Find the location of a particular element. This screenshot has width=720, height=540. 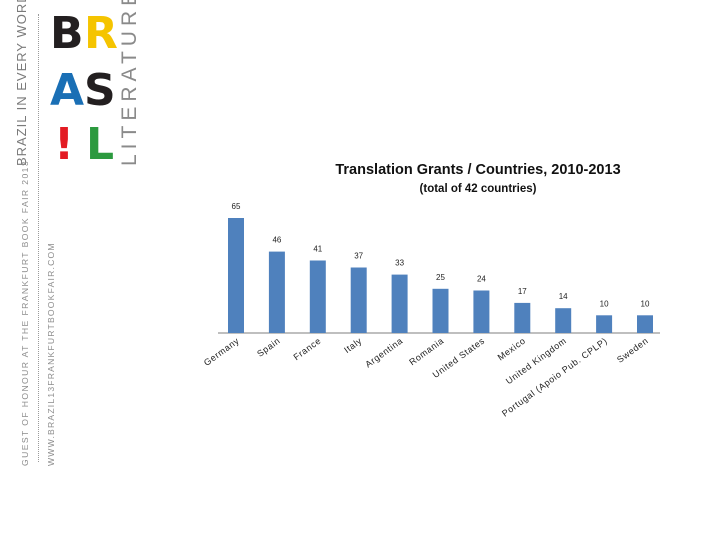

data-label-6: 24 is located at coordinates (481, 279).